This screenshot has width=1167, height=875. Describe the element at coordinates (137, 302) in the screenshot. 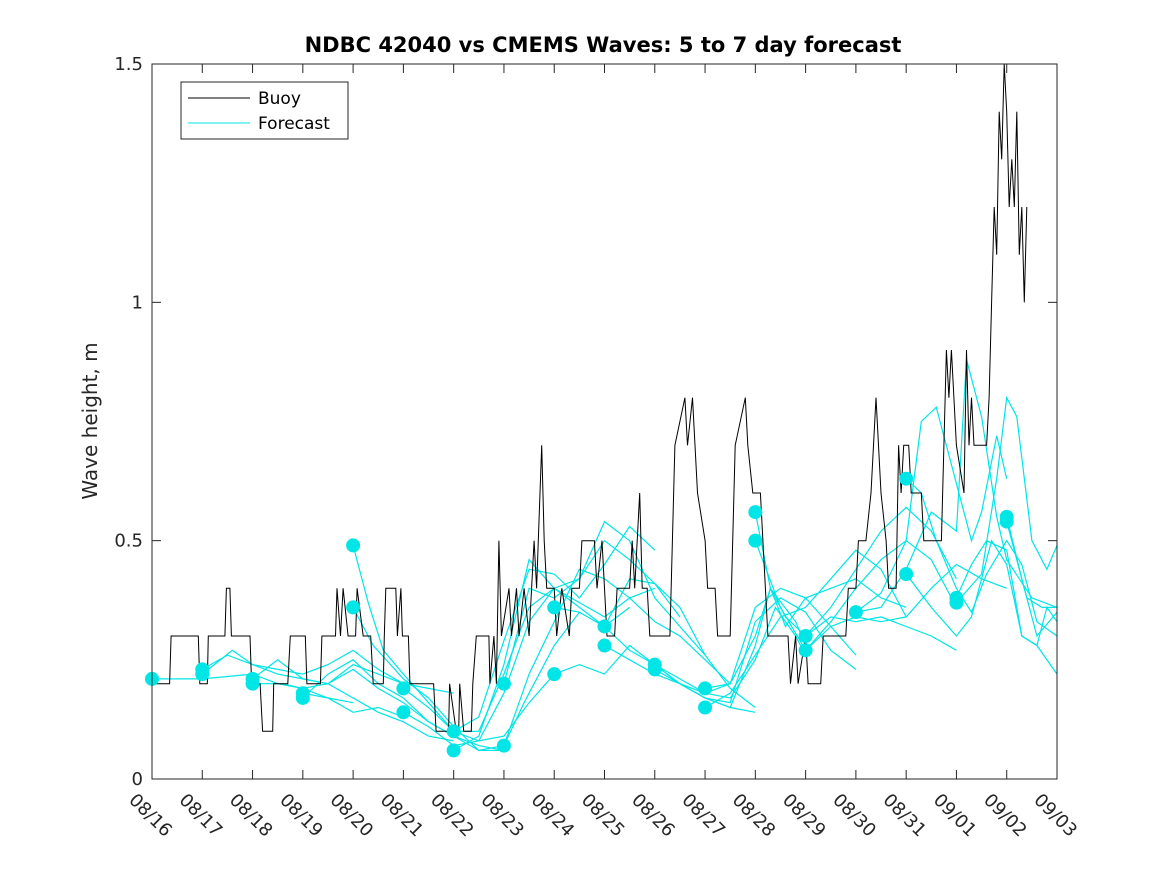

I see `y-tick-label: 1` at that location.